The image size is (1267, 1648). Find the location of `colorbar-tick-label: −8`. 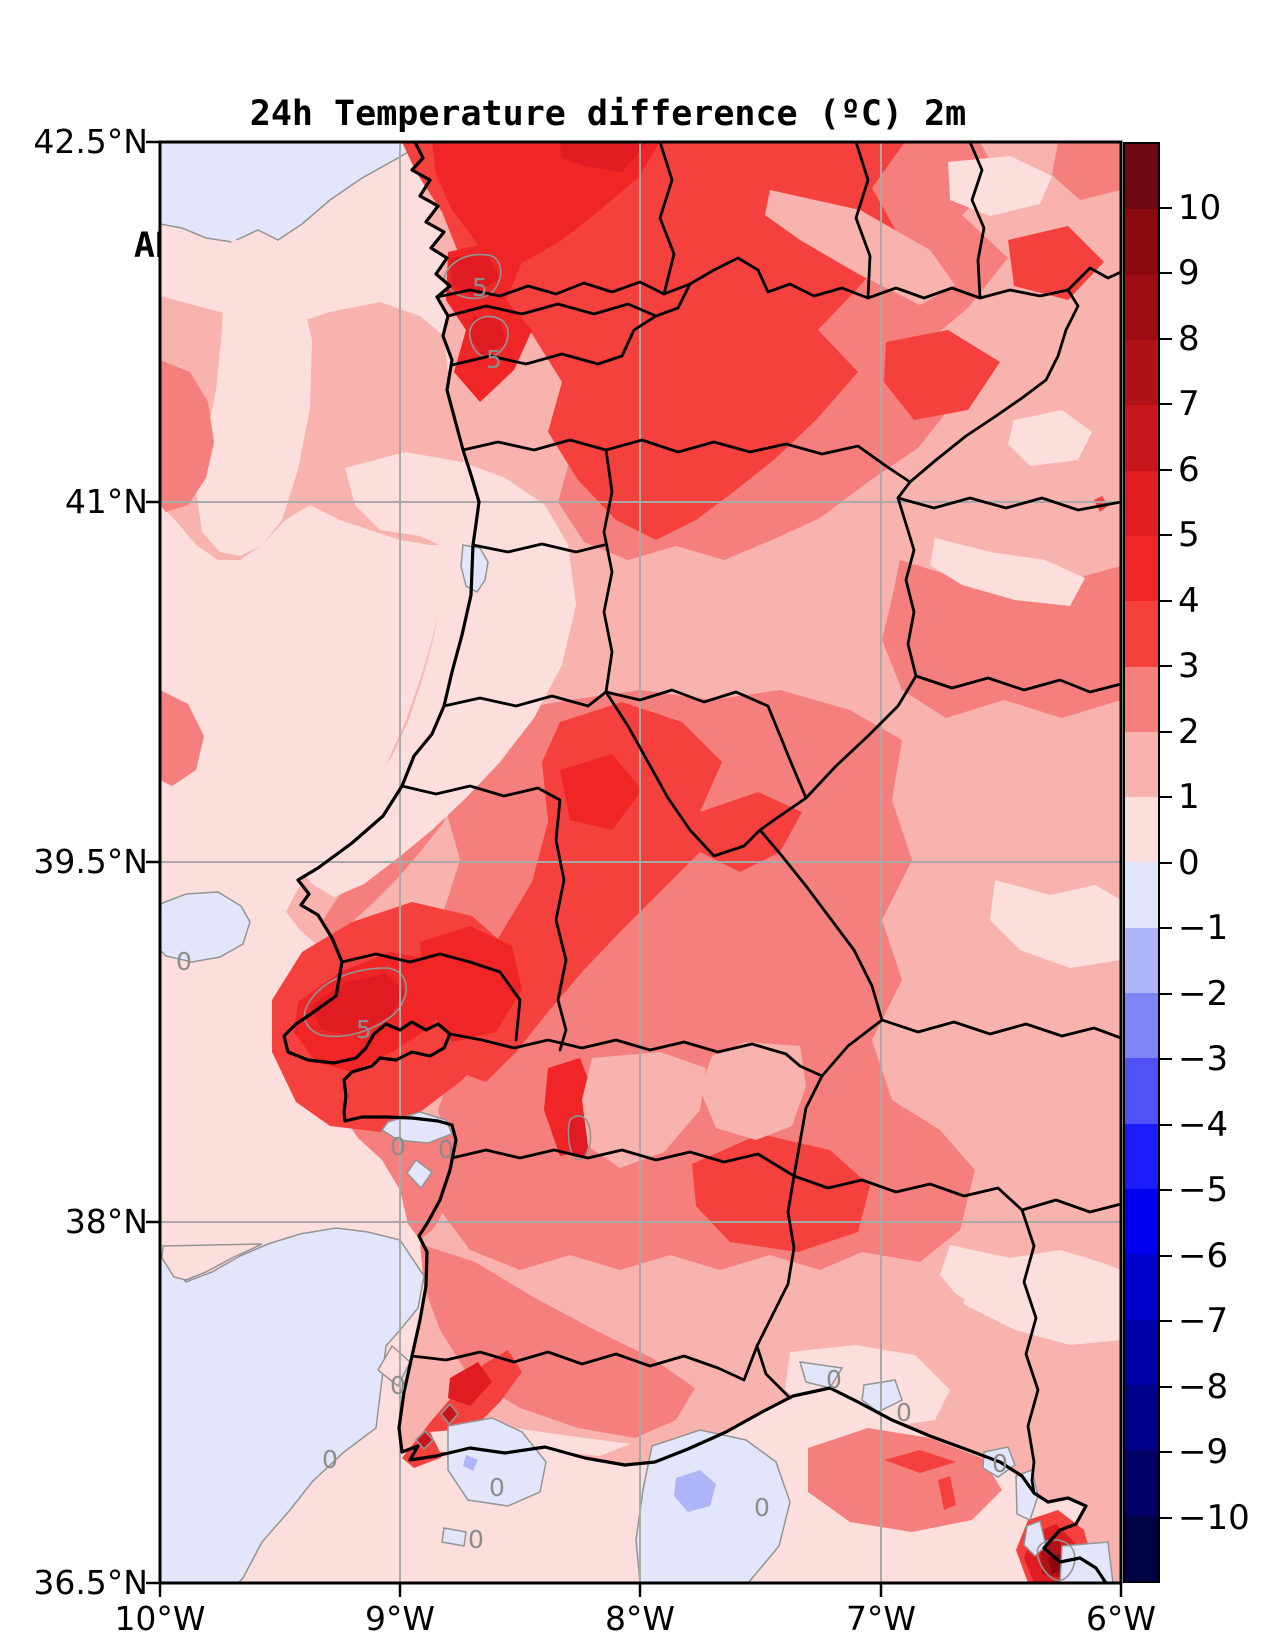

colorbar-tick-label: −8 is located at coordinates (1203, 1386).